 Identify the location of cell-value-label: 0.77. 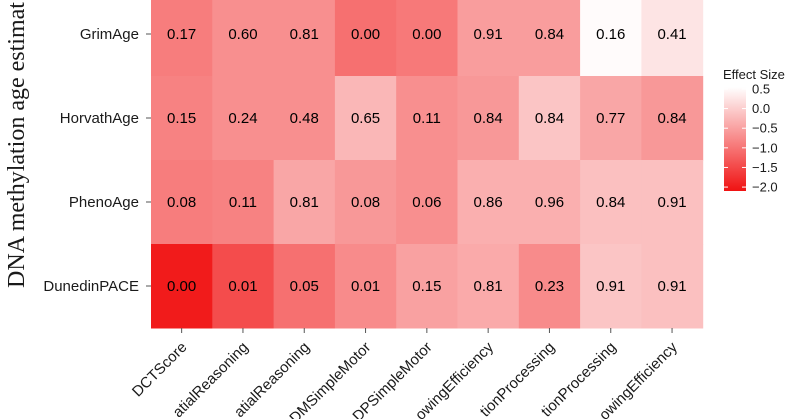
(610, 118).